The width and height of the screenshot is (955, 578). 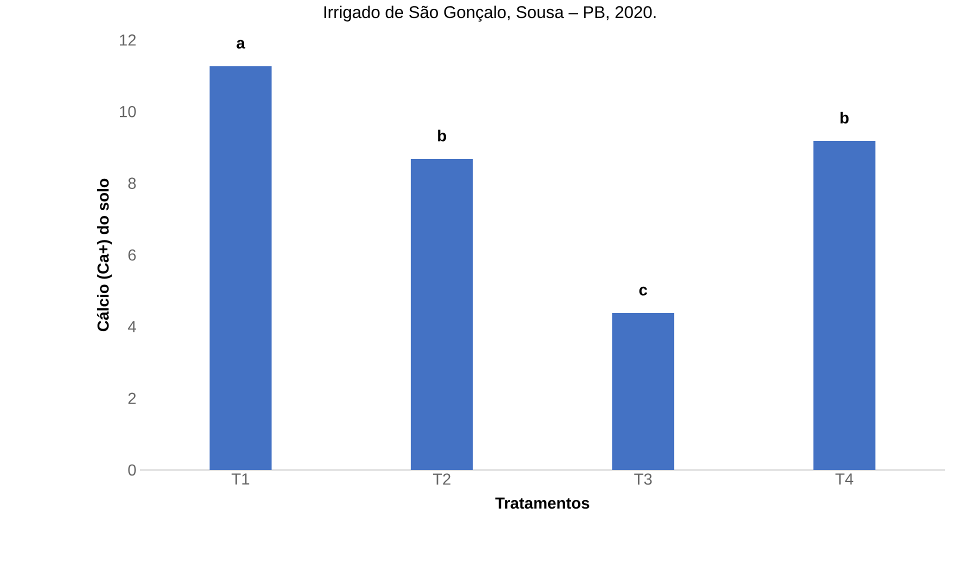 What do you see at coordinates (128, 40) in the screenshot?
I see `y-tick-label: 12` at bounding box center [128, 40].